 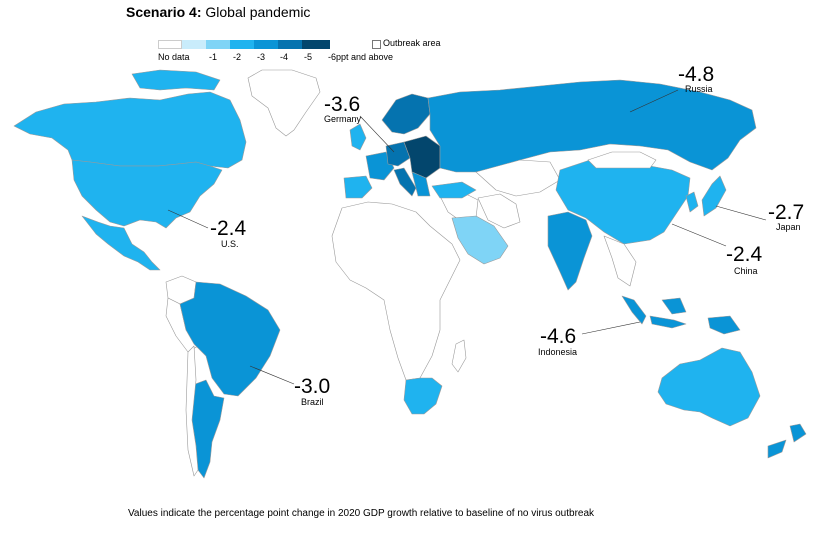 I want to click on russia-value: -4.8, so click(x=696, y=74).